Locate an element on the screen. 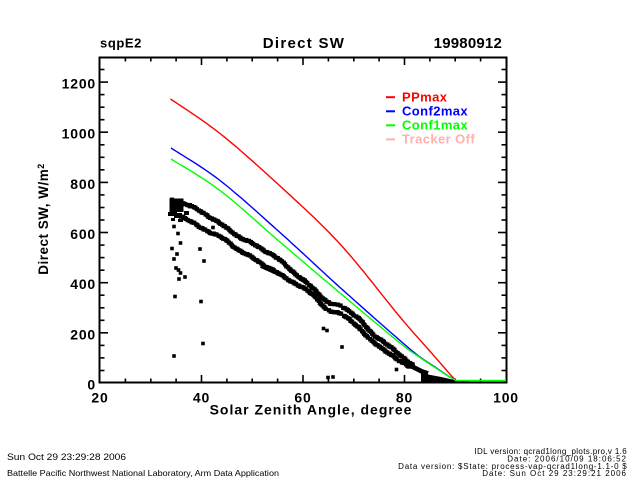 This screenshot has height=480, width=640. svg-text: Conf1max is located at coordinates (435, 125).